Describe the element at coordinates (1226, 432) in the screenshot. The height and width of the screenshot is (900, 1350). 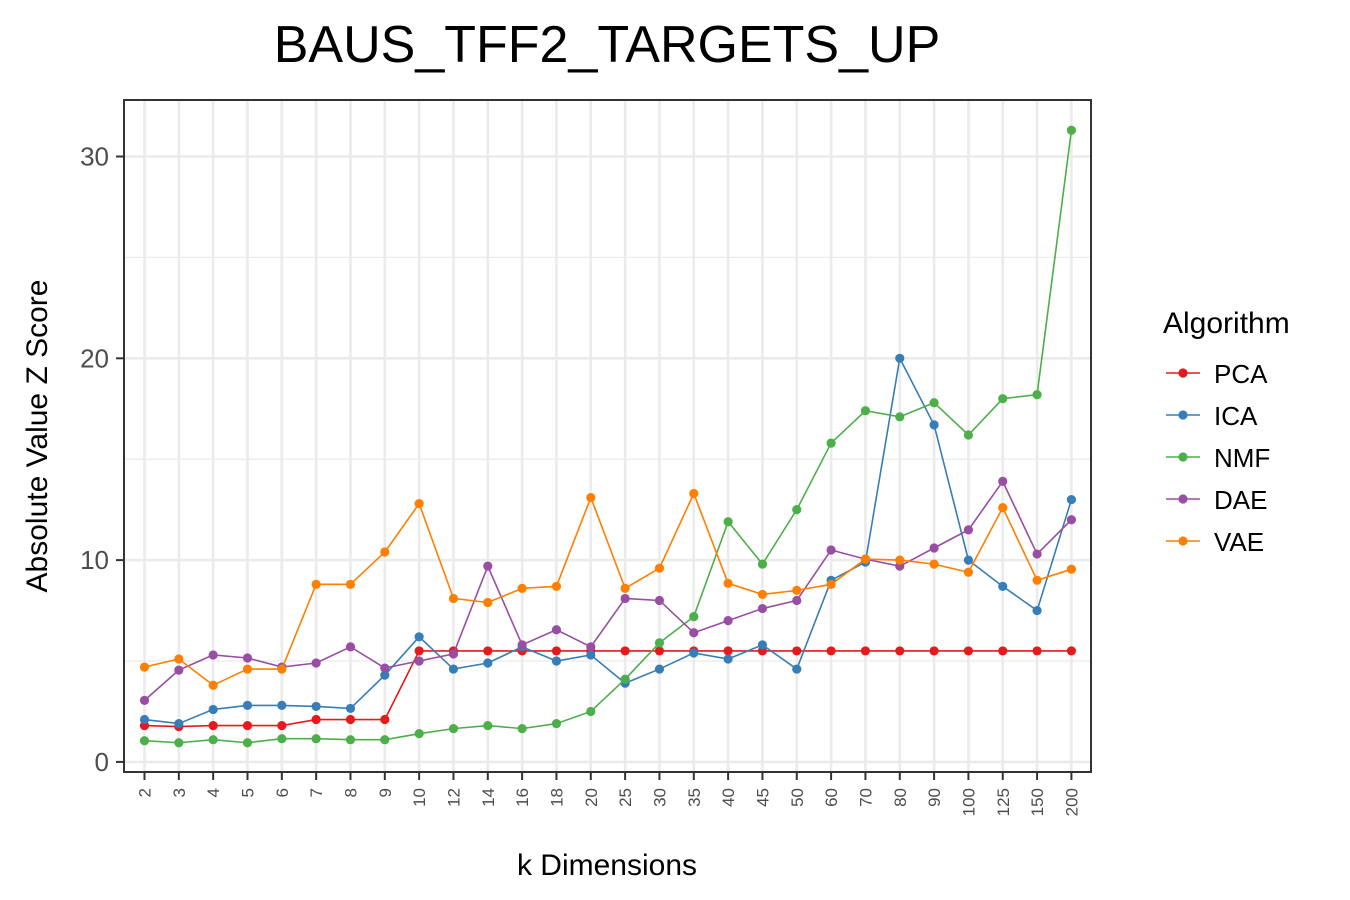
I see `legend: Algorithm PCA ICA NMF DAE VAE` at that location.